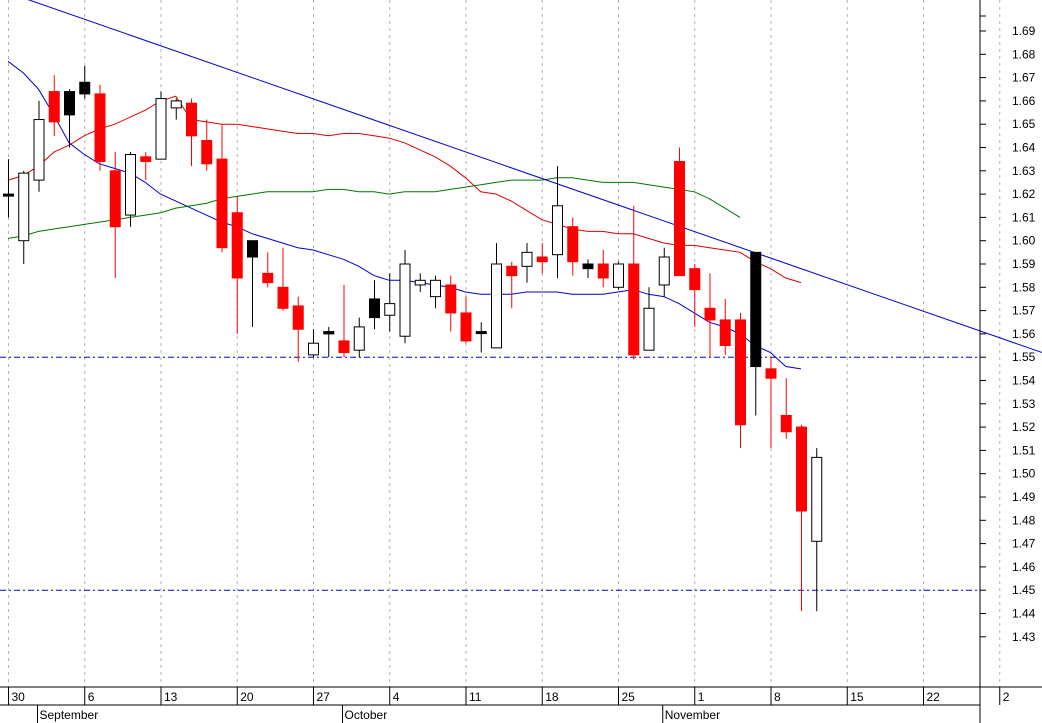  What do you see at coordinates (629, 697) in the screenshot?
I see `x-tick-label: 25` at bounding box center [629, 697].